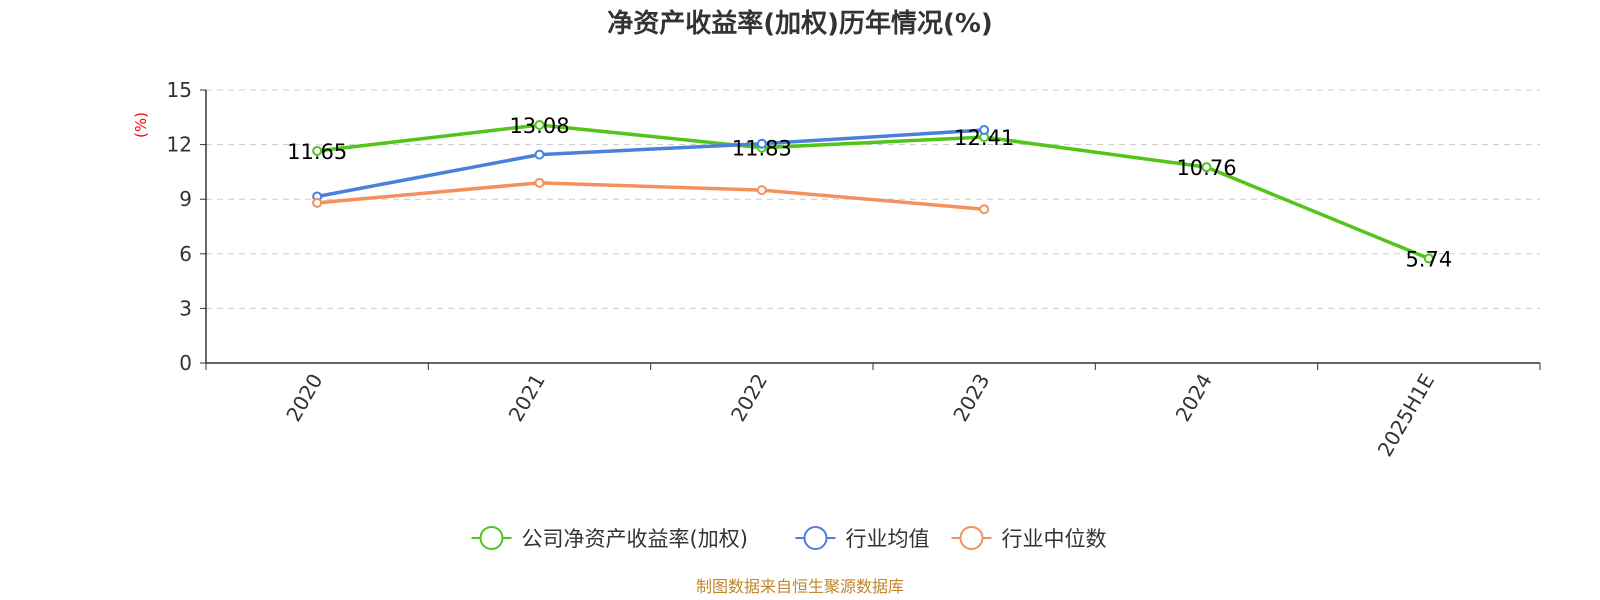 The image size is (1600, 600). Describe the element at coordinates (1194, 398) in the screenshot. I see `x-tick-label: 2024` at that location.